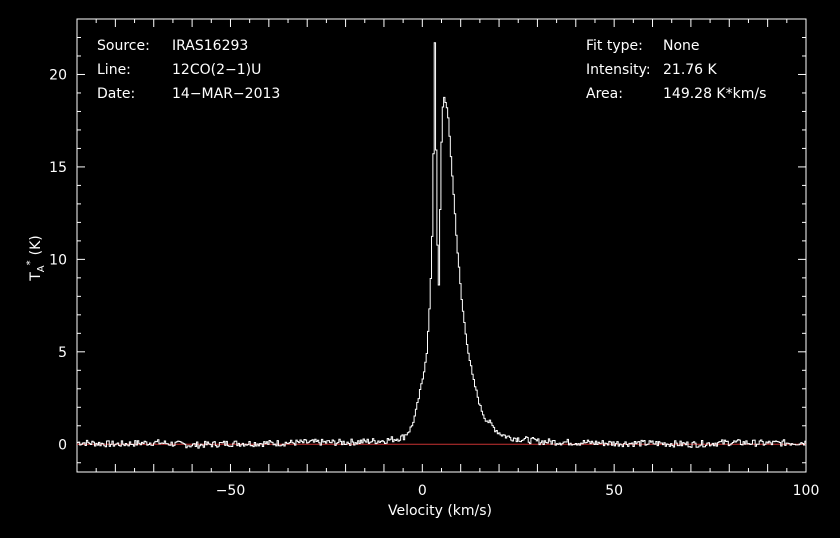 This screenshot has height=538, width=840. What do you see at coordinates (690, 70) in the screenshot?
I see `info-intensity-value: 21.76 K` at bounding box center [690, 70].